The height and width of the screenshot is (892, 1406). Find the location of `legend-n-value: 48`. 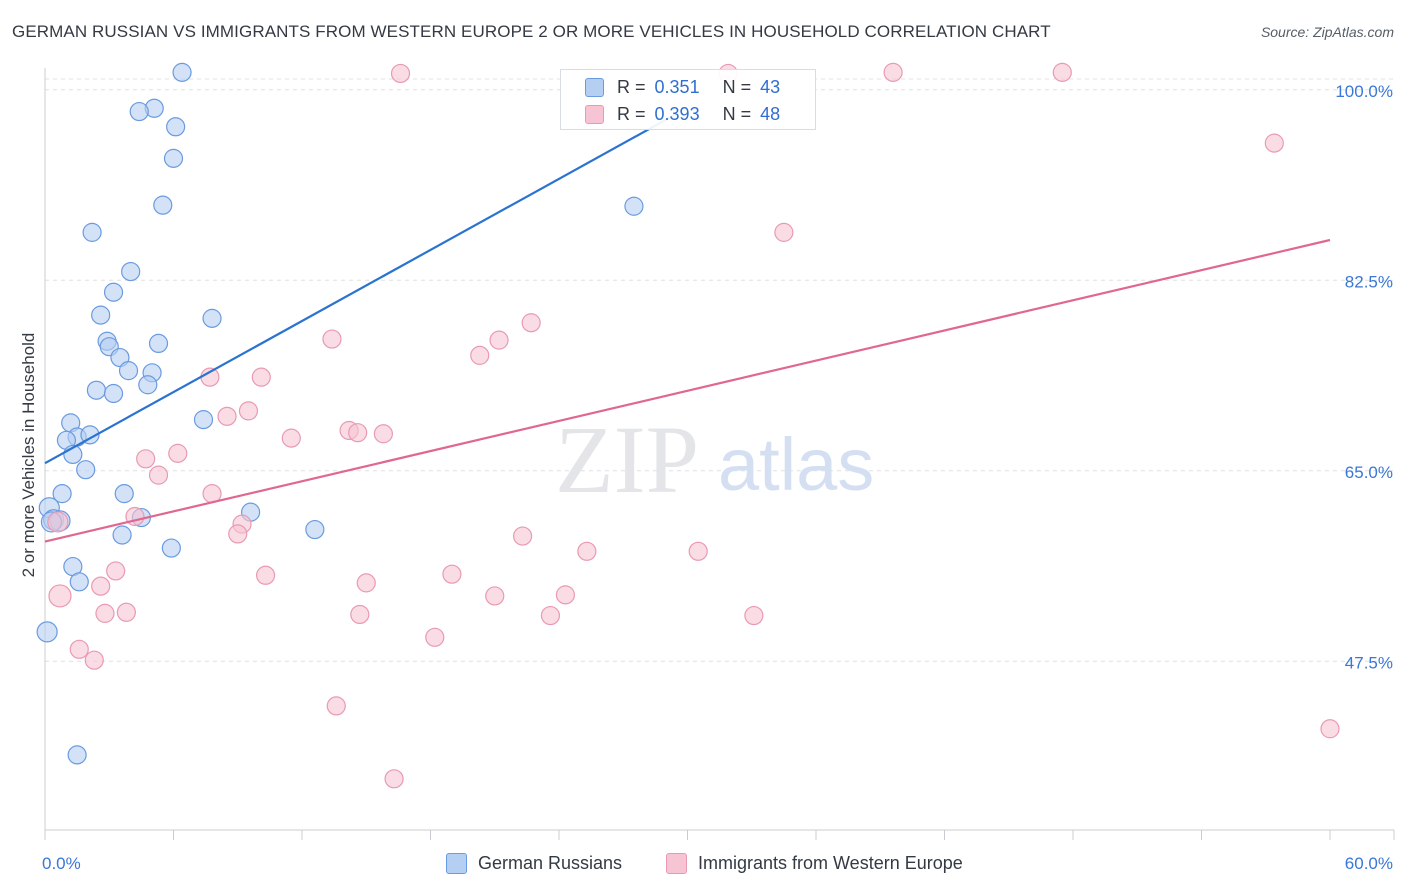

legend-n-value: 48 is located at coordinates (770, 114).